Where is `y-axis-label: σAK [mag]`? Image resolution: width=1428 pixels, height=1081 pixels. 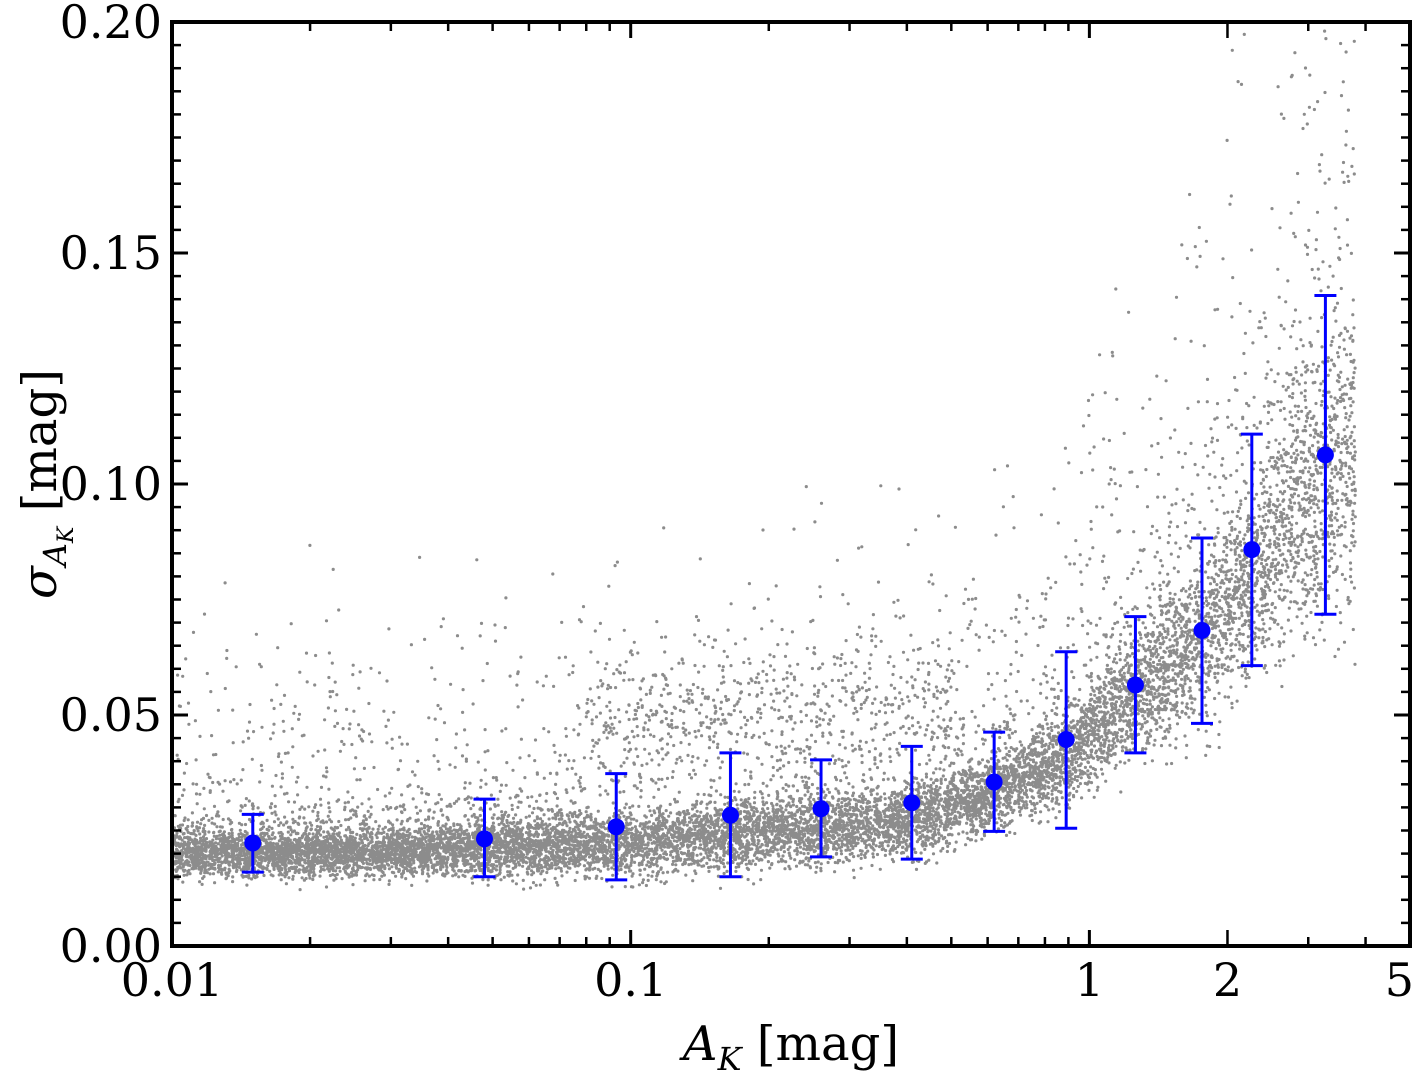
y-axis-label: σAK [mag] is located at coordinates (45, 484).